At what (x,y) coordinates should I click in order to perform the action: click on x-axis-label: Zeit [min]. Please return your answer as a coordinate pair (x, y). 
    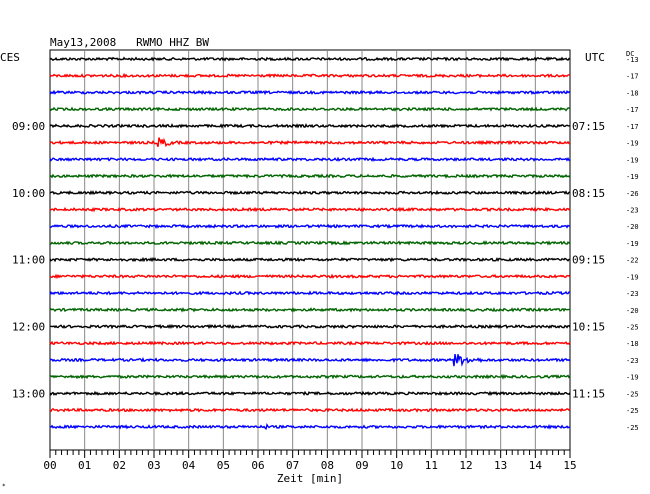
    Looking at the image, I should click on (310, 478).